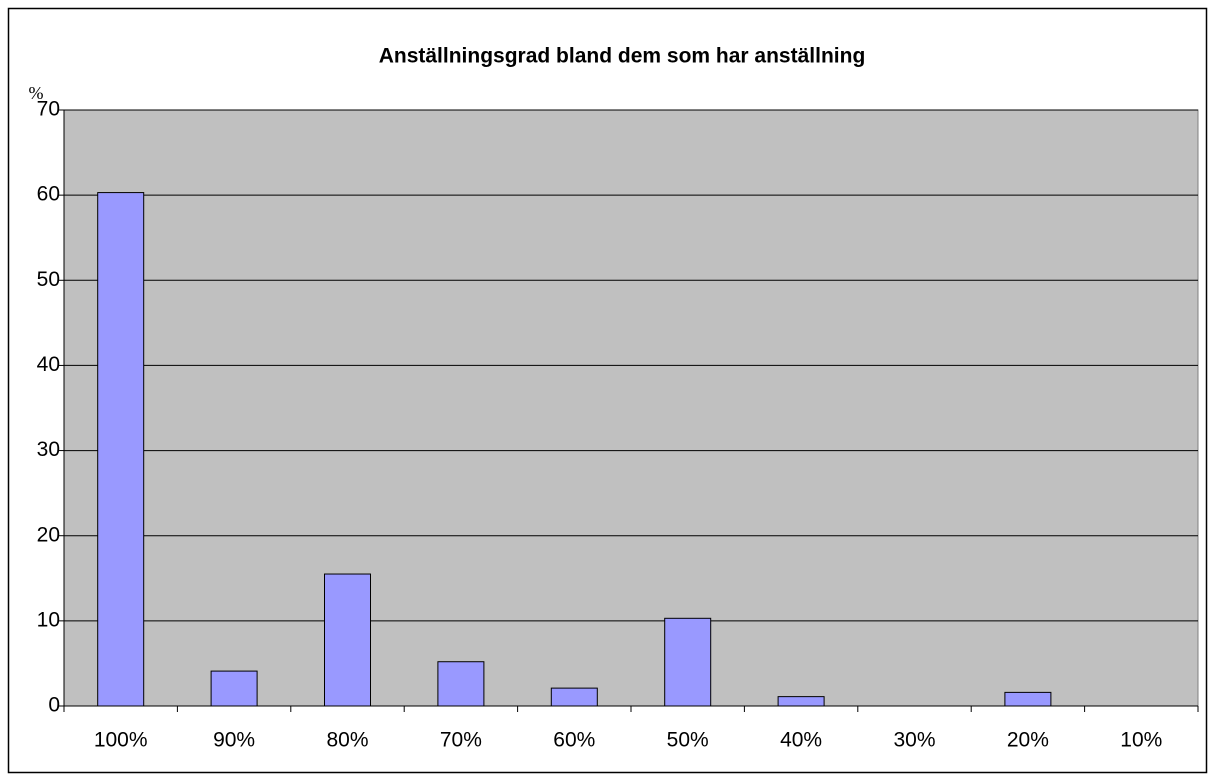 The width and height of the screenshot is (1208, 774). Describe the element at coordinates (48, 449) in the screenshot. I see `y-tick-label: 30` at that location.